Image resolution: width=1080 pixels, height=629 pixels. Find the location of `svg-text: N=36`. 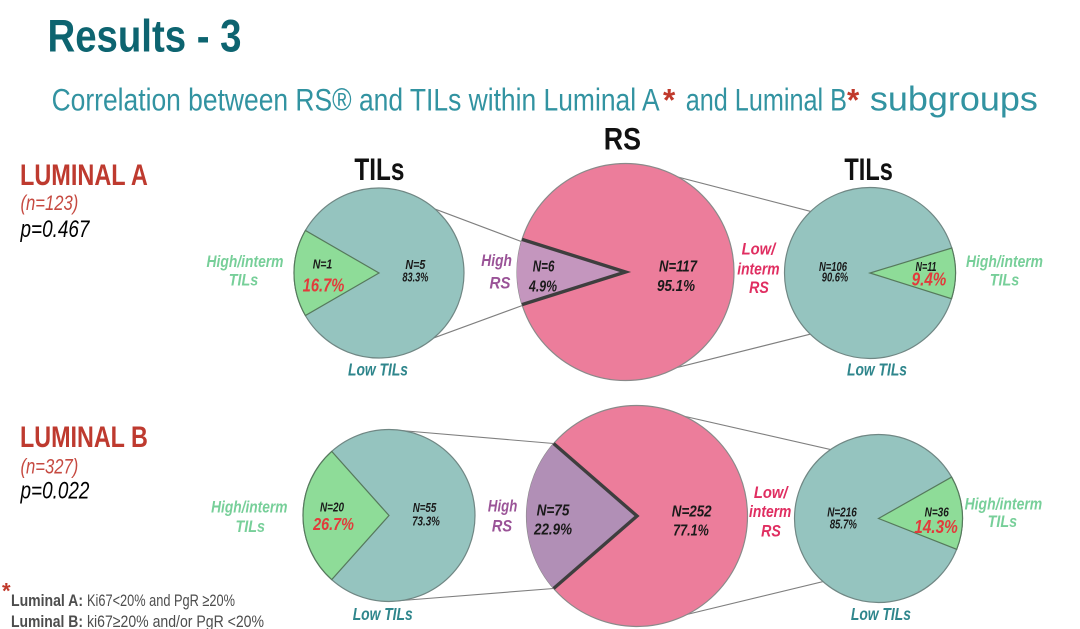

svg-text: N=36 is located at coordinates (937, 513).